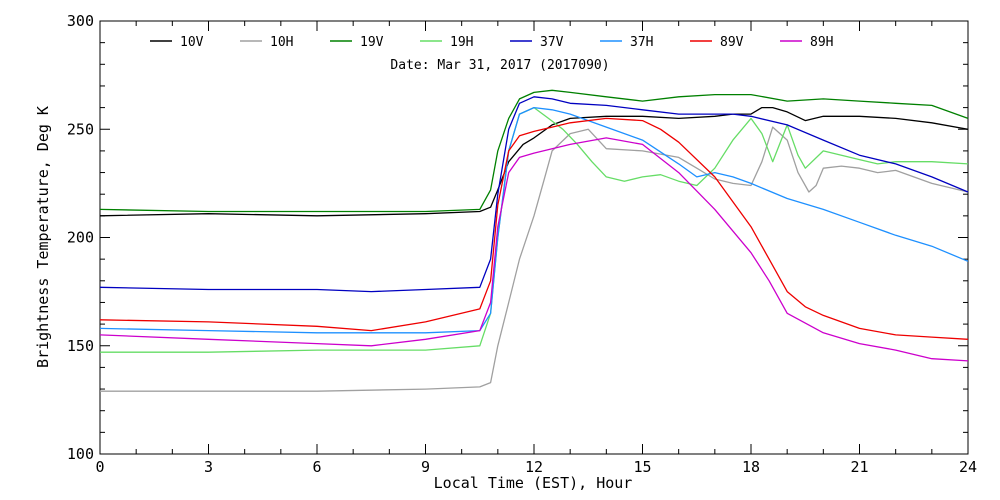 Image resolution: width=1000 pixels, height=500 pixels. Describe the element at coordinates (642, 467) in the screenshot. I see `x-tick-label: 15` at that location.